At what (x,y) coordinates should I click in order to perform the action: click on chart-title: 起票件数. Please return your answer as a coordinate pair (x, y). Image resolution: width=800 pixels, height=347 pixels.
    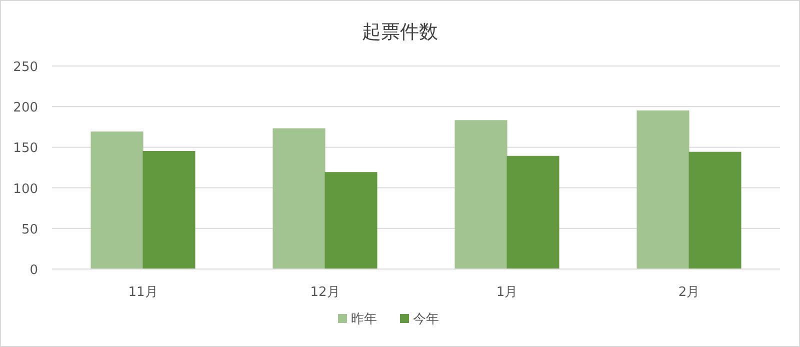
    Looking at the image, I should click on (400, 32).